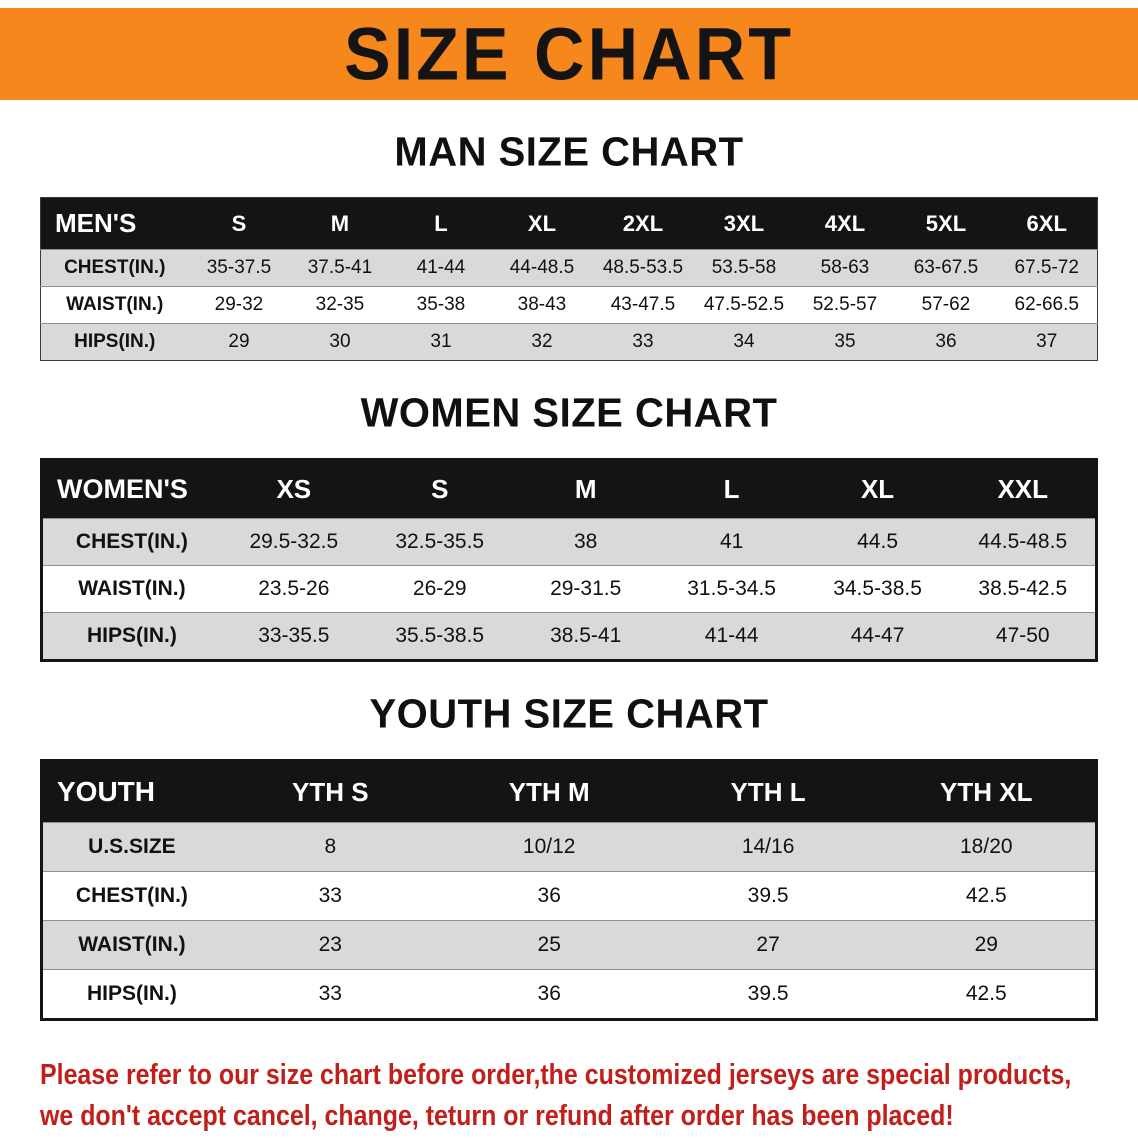 The width and height of the screenshot is (1138, 1140). I want to click on table-row: WAIST(IN.) 23 25 27 29, so click(569, 945).